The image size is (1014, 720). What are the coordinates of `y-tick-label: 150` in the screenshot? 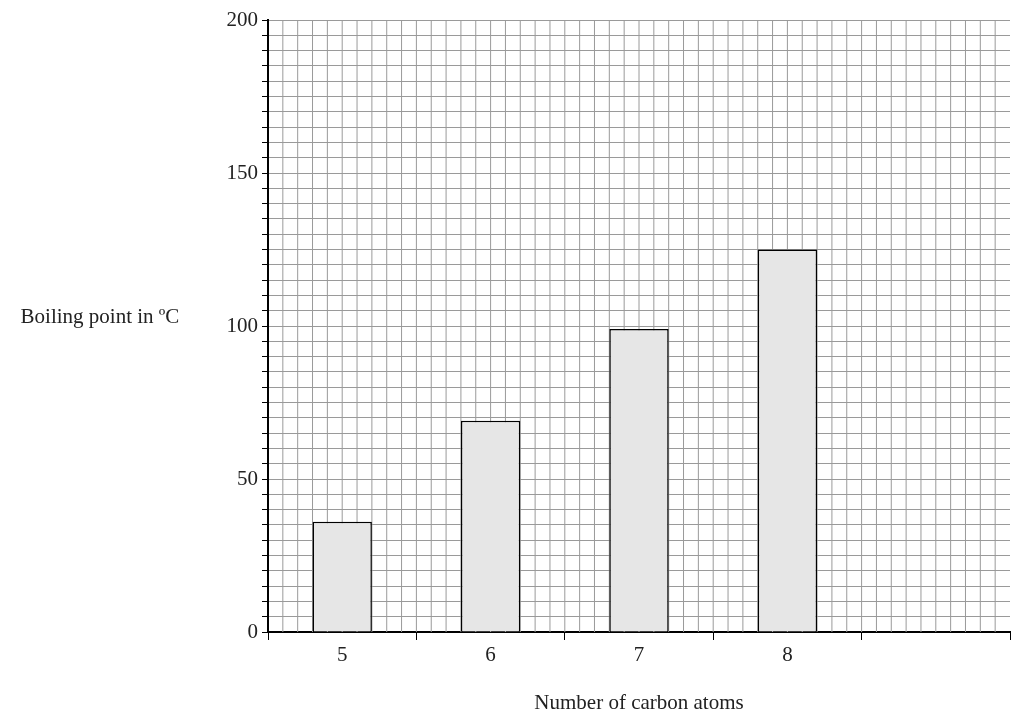 It's located at (242, 171).